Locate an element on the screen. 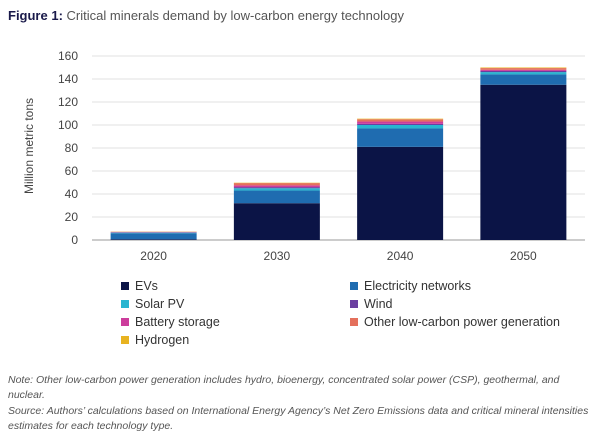 Image resolution: width=603 pixels, height=434 pixels. y-axis-ticks: 0 20 40 60 80 100 120 140 160 is located at coordinates (68, 148).